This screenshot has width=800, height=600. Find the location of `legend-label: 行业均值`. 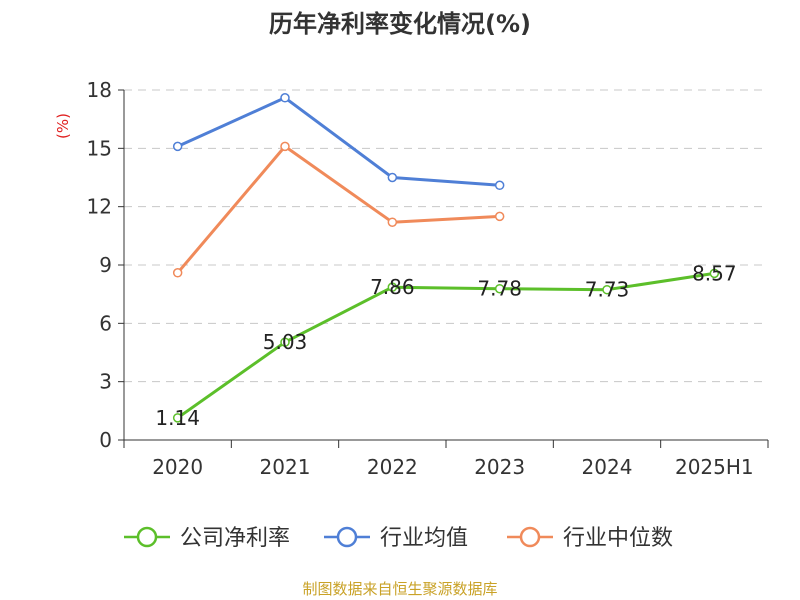

legend-label: 行业均值 is located at coordinates (424, 538).